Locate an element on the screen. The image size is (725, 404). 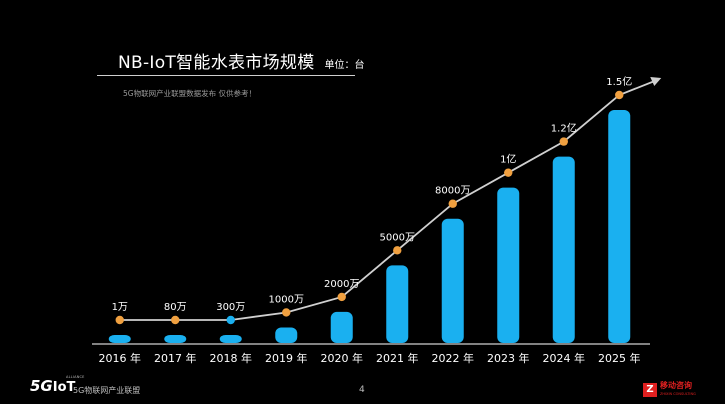
logo-iot-text: IoT is located at coordinates (64, 387).